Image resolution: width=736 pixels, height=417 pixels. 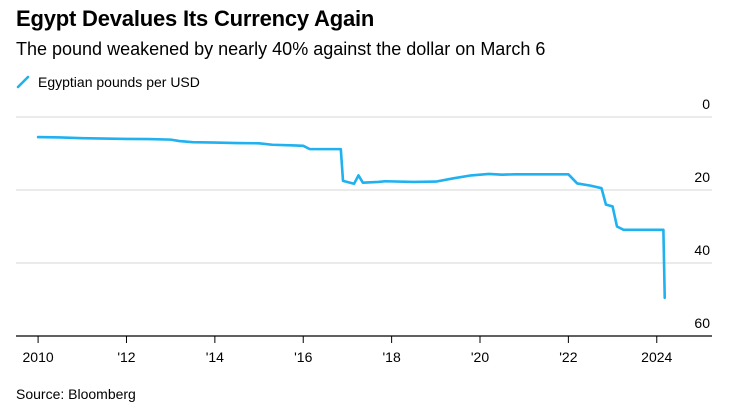 I want to click on x-axis, so click(x=364, y=339).